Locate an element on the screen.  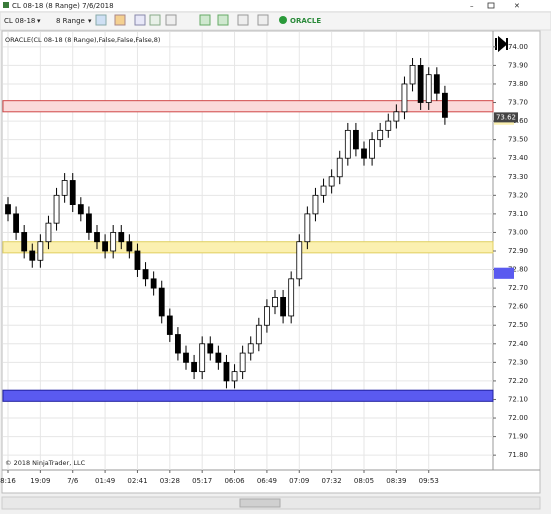
y-tick-label: 73.50 is located at coordinates (518, 140).